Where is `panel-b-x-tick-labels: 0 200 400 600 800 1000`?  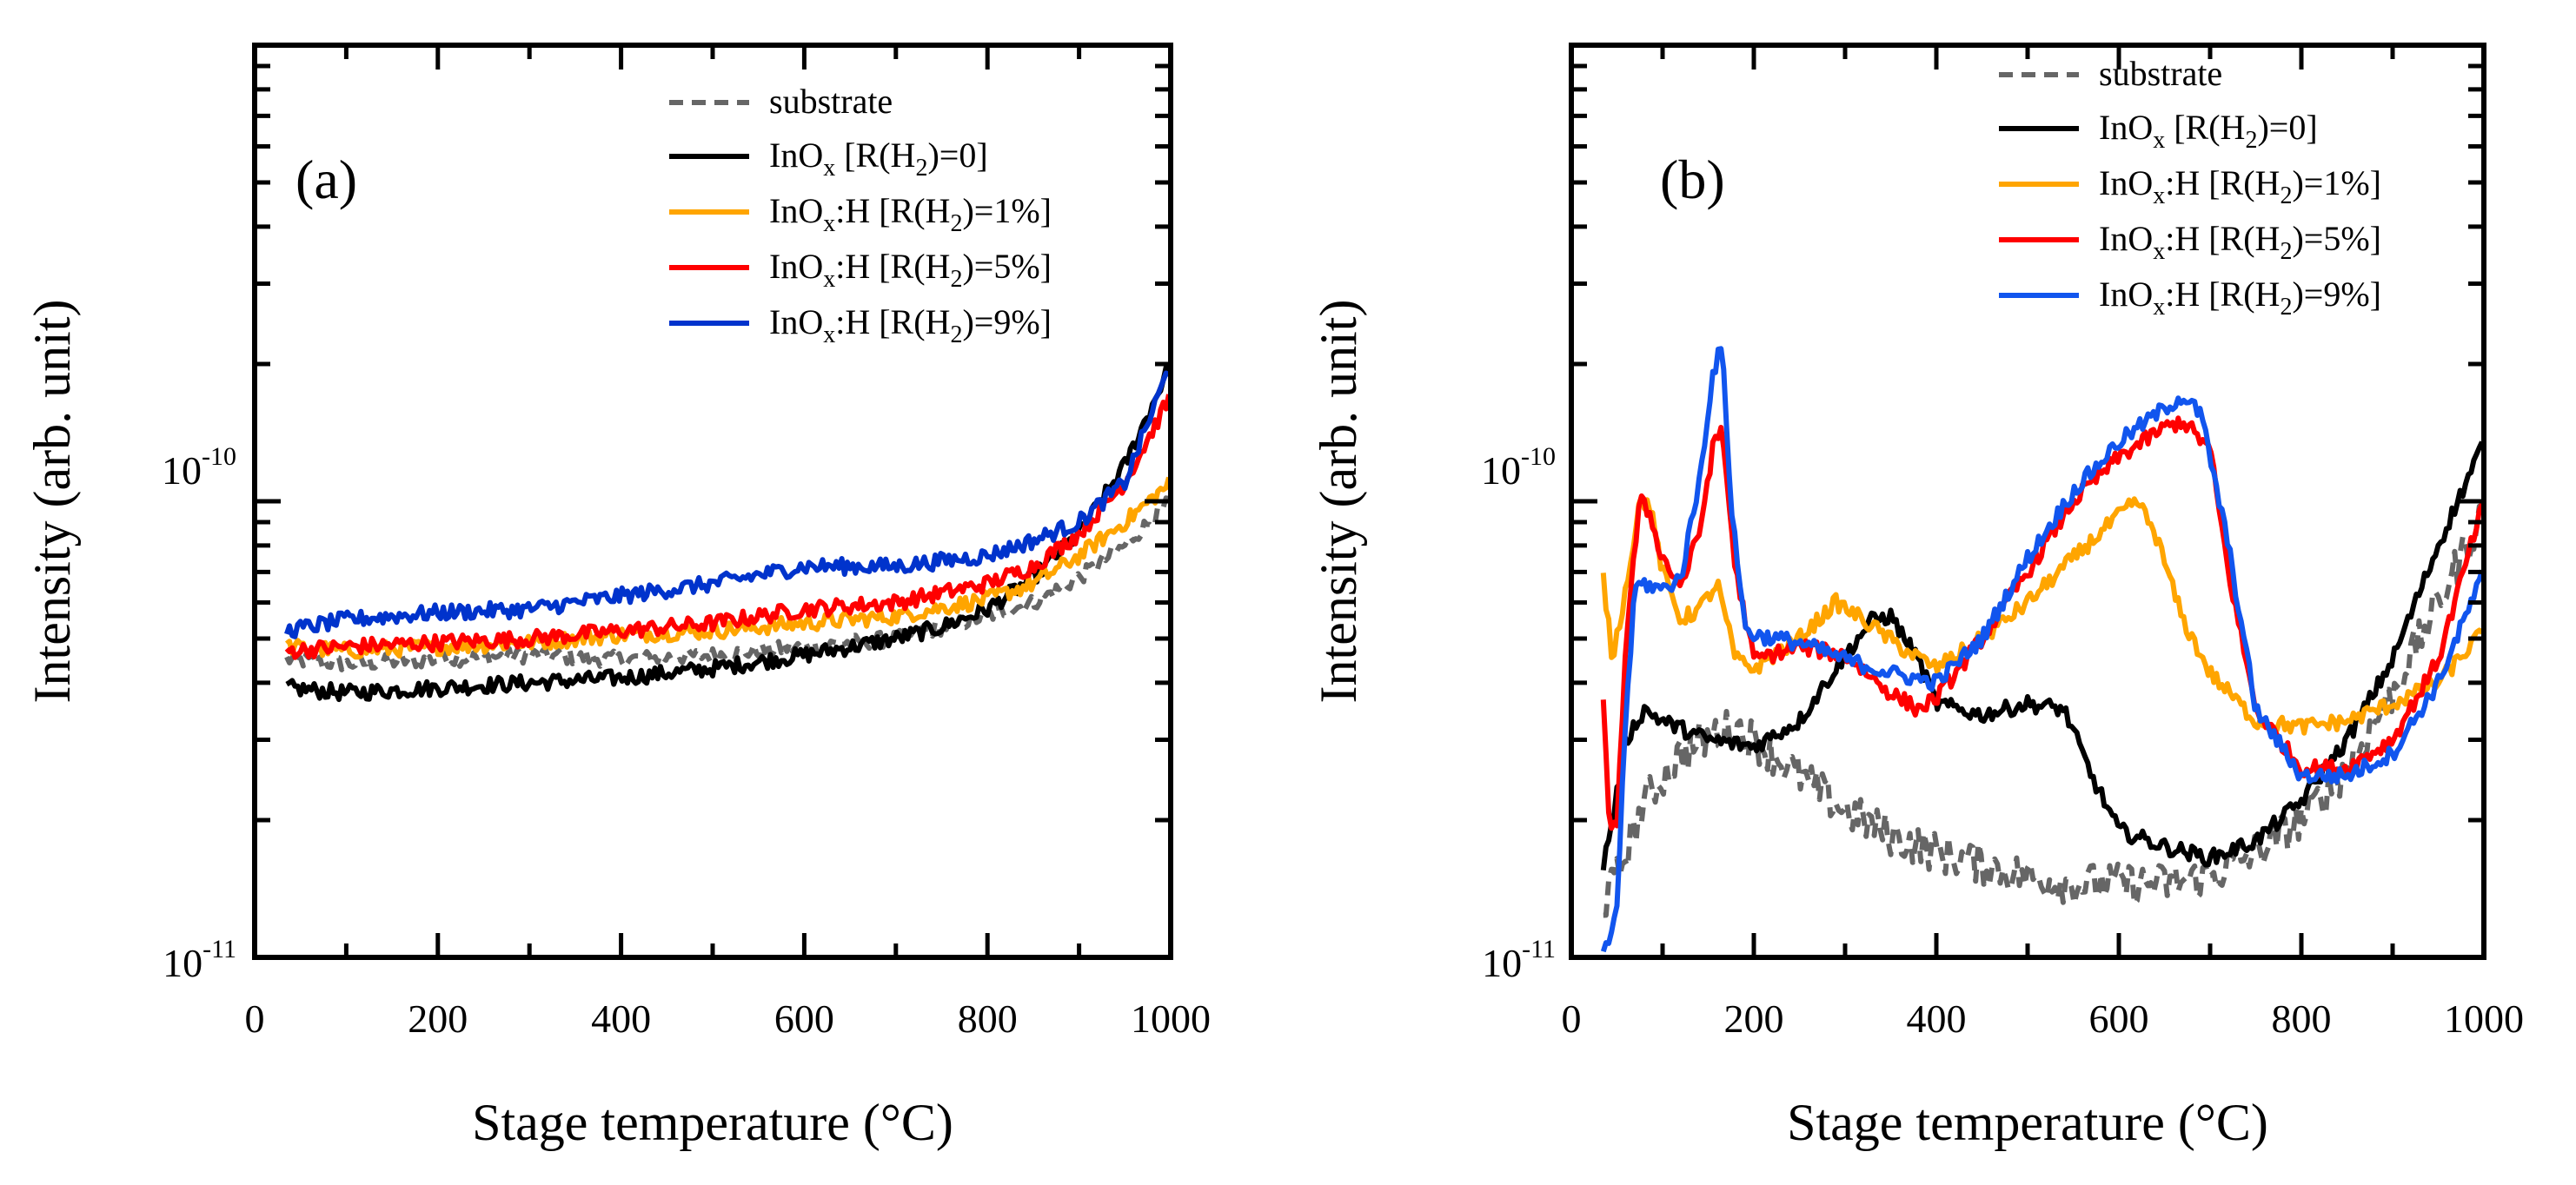 panel-b-x-tick-labels: 0 200 400 600 800 1000 is located at coordinates (2043, 1018).